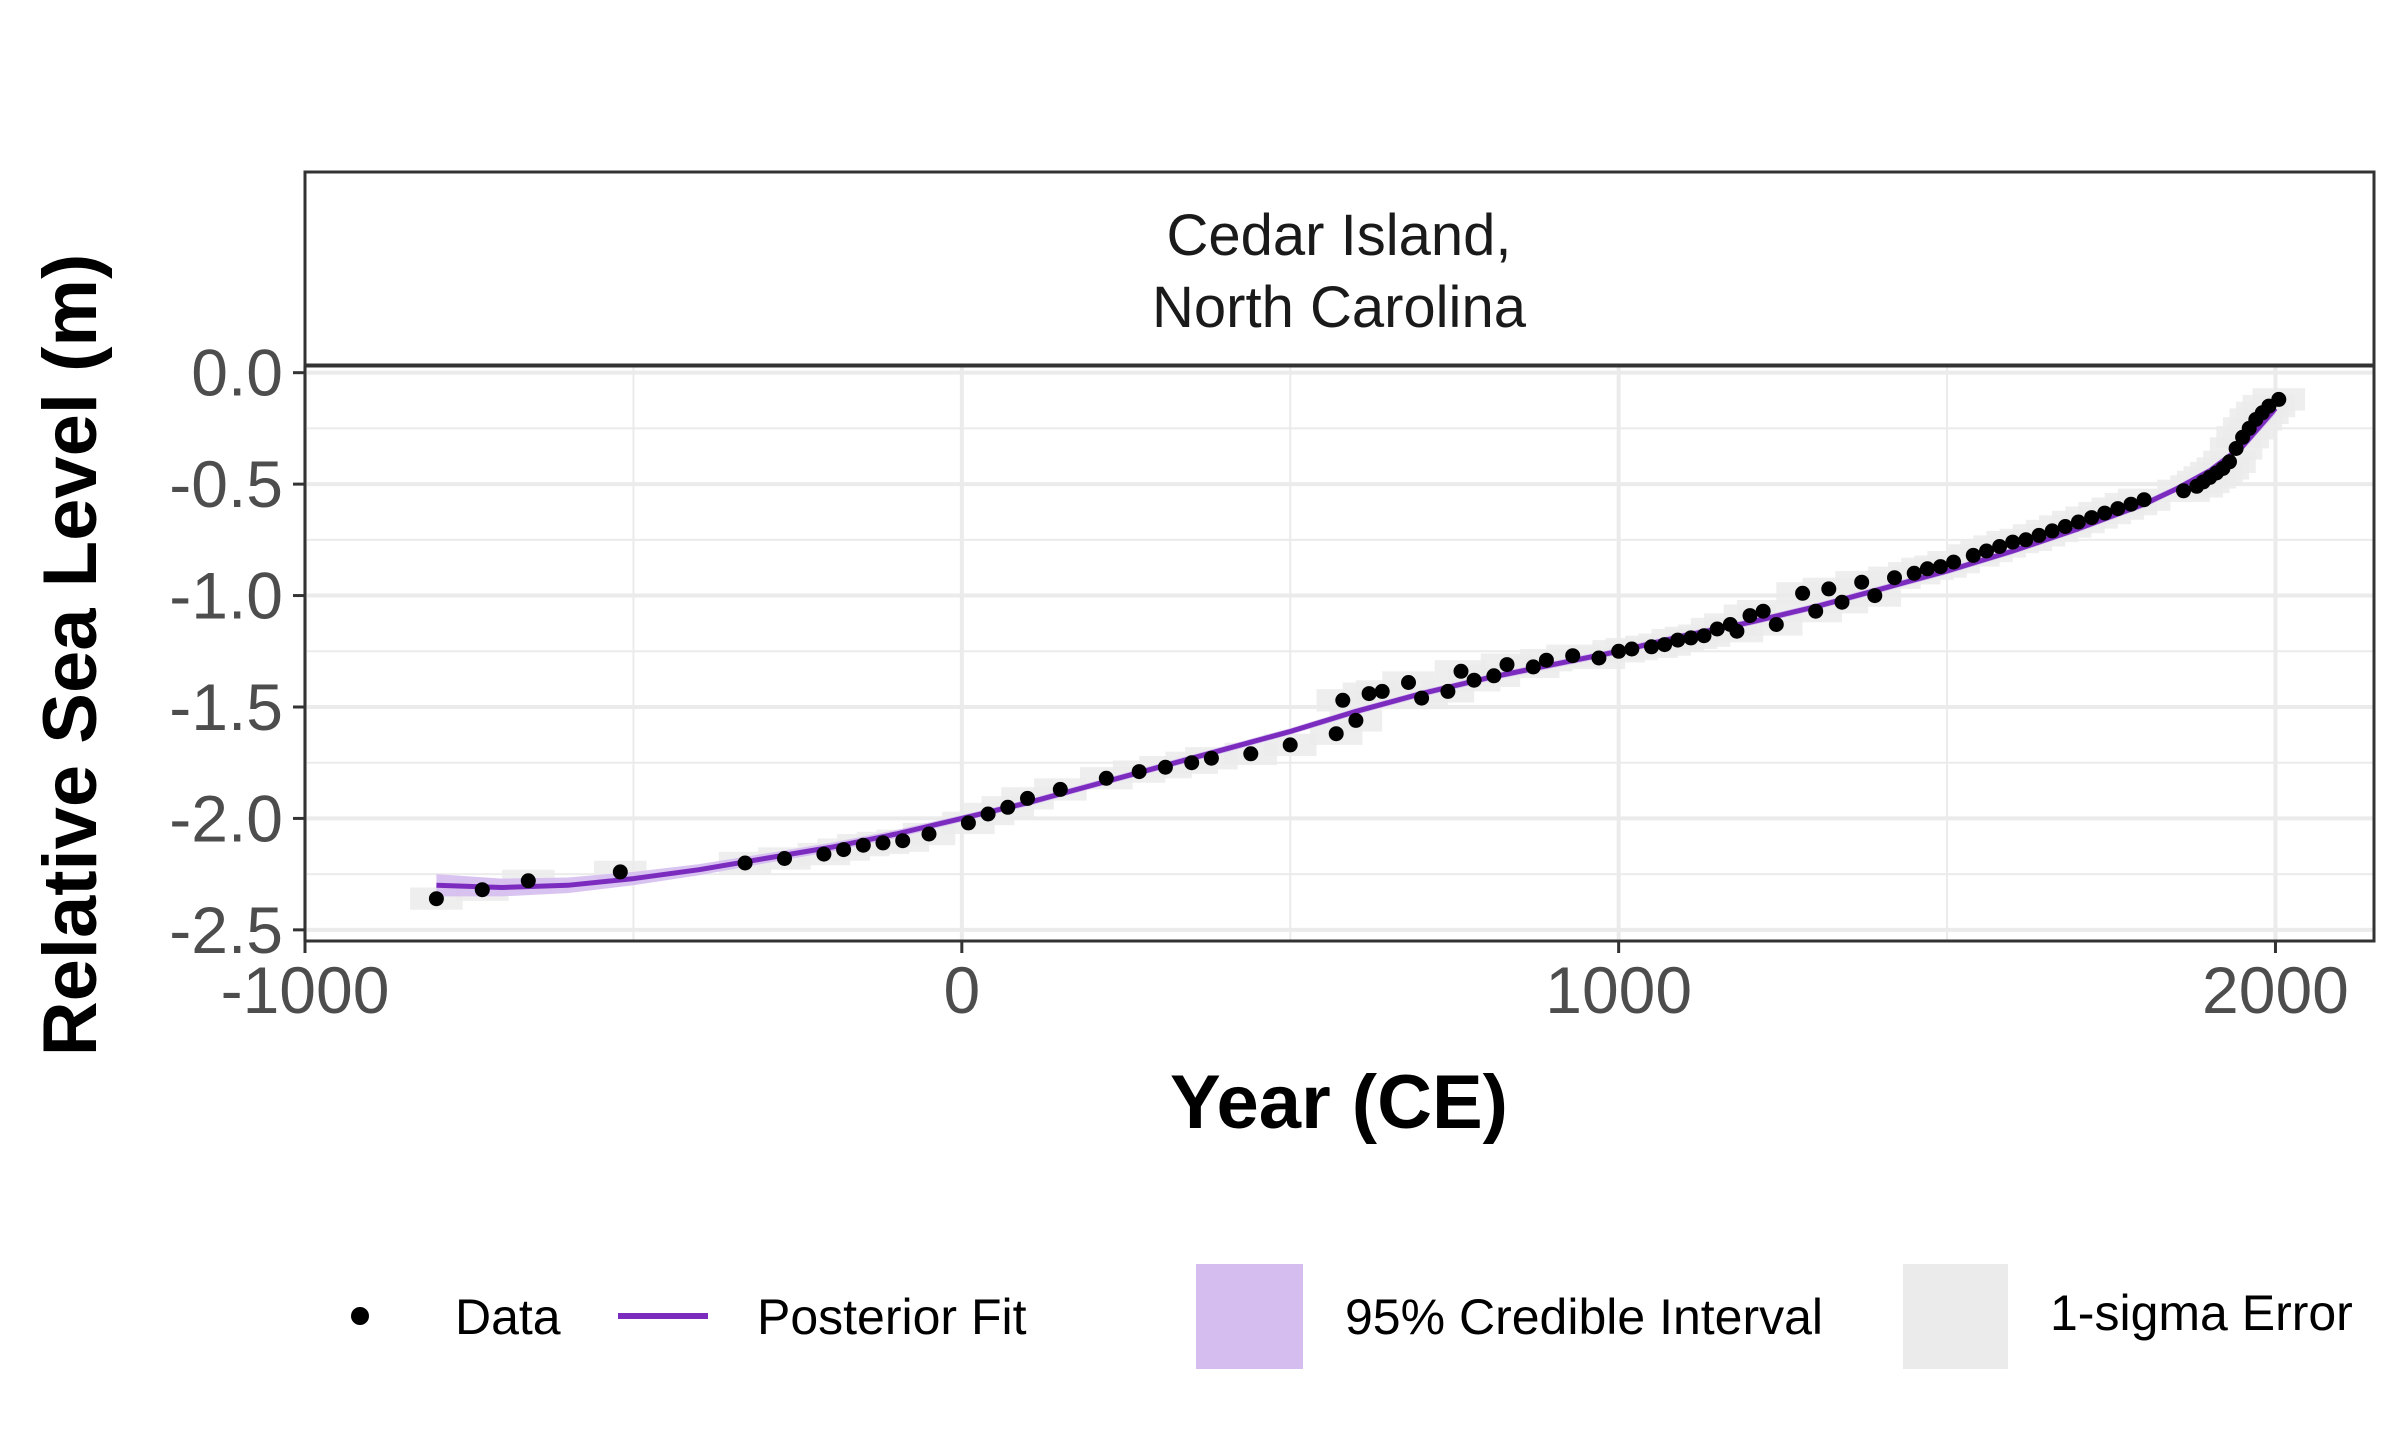  Describe the element at coordinates (508, 1317) in the screenshot. I see `legend-label-data: Data` at that location.